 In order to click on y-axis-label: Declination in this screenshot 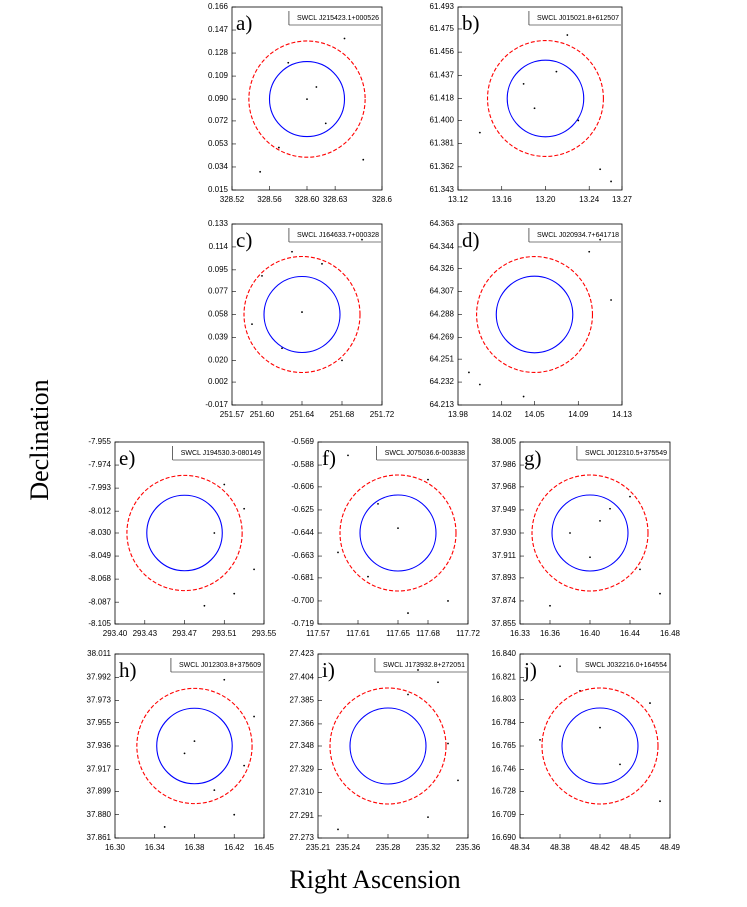, I will do `click(39, 439)`.